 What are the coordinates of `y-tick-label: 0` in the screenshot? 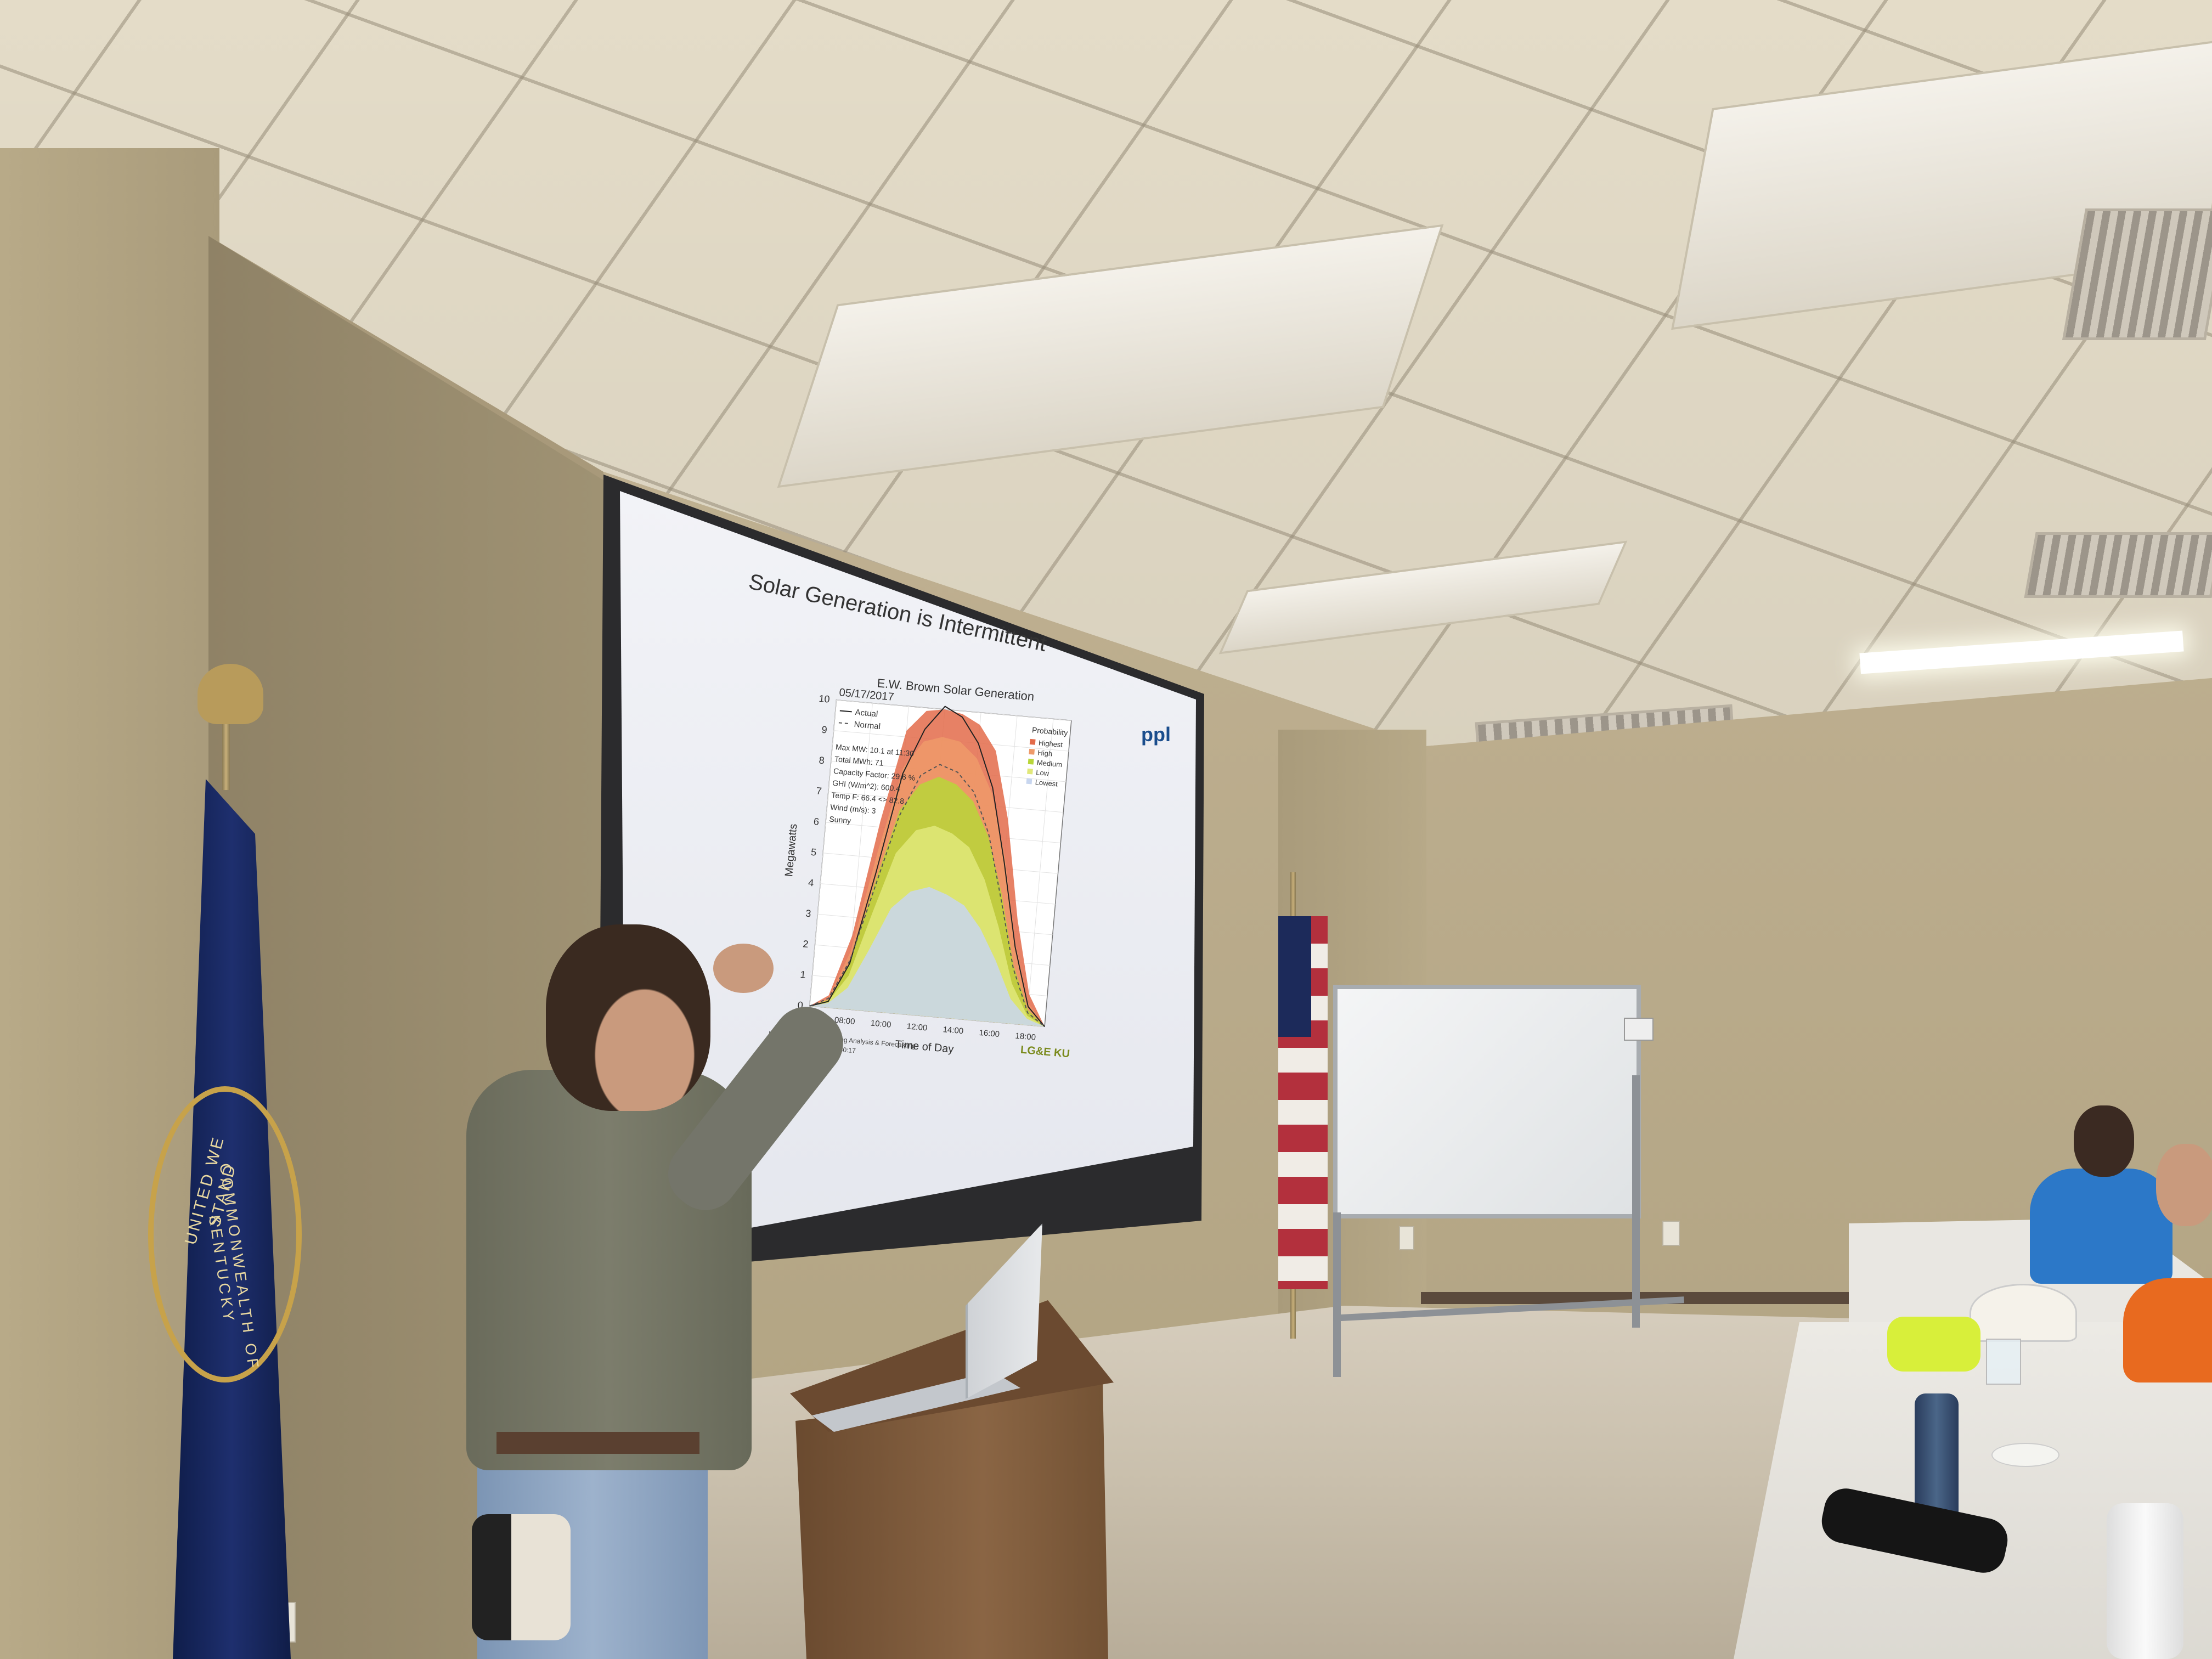 It's located at (801, 1005).